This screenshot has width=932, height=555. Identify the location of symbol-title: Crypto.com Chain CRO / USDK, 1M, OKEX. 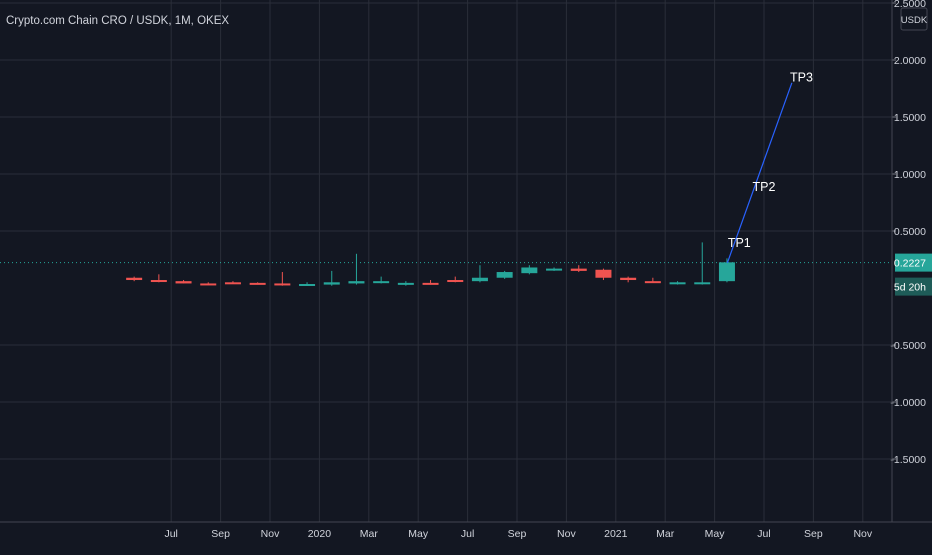
(117, 21).